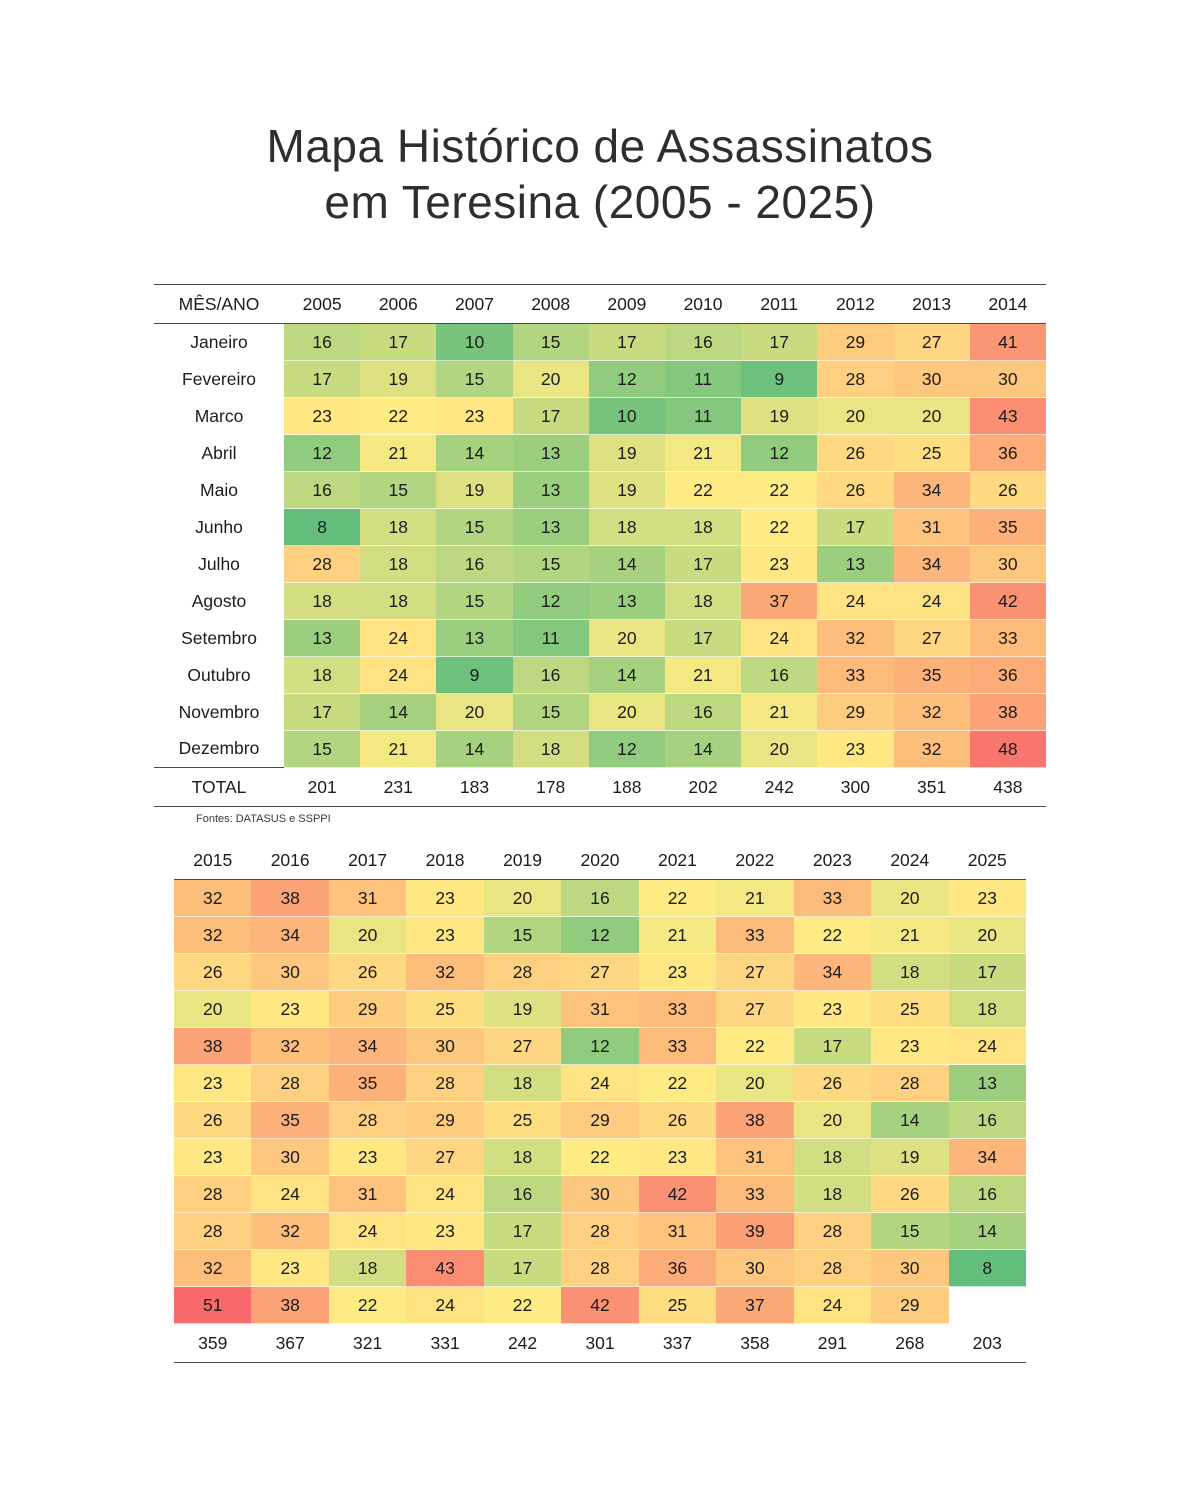 Image resolution: width=1200 pixels, height=1501 pixels. I want to click on heatmap-cell: 11, so click(703, 416).